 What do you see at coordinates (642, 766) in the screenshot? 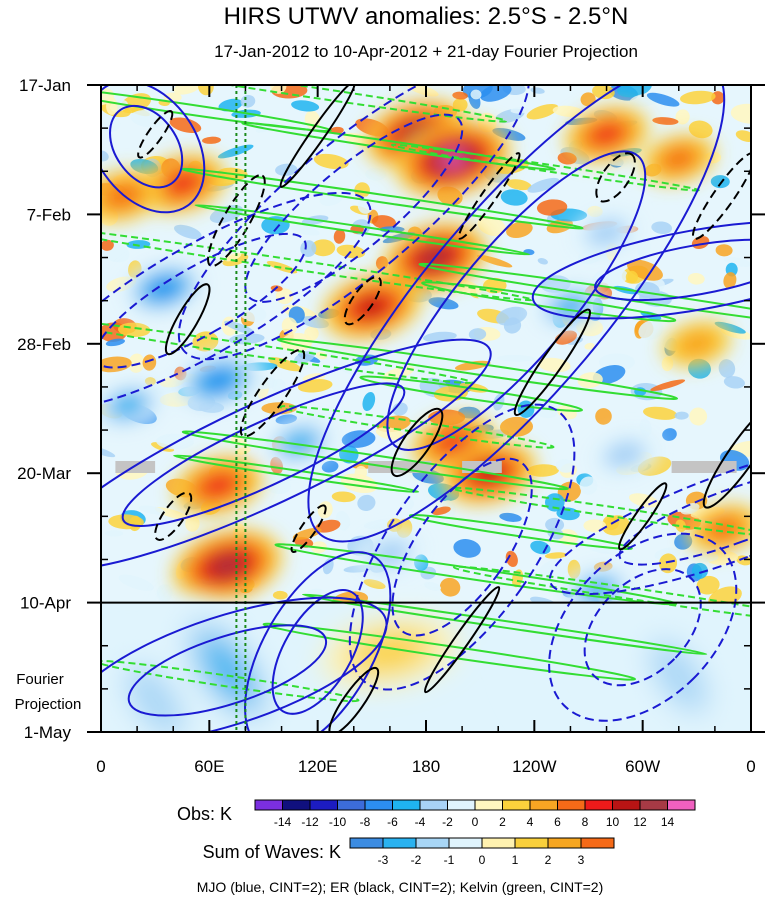
I see `x-tick-label: 60W` at bounding box center [642, 766].